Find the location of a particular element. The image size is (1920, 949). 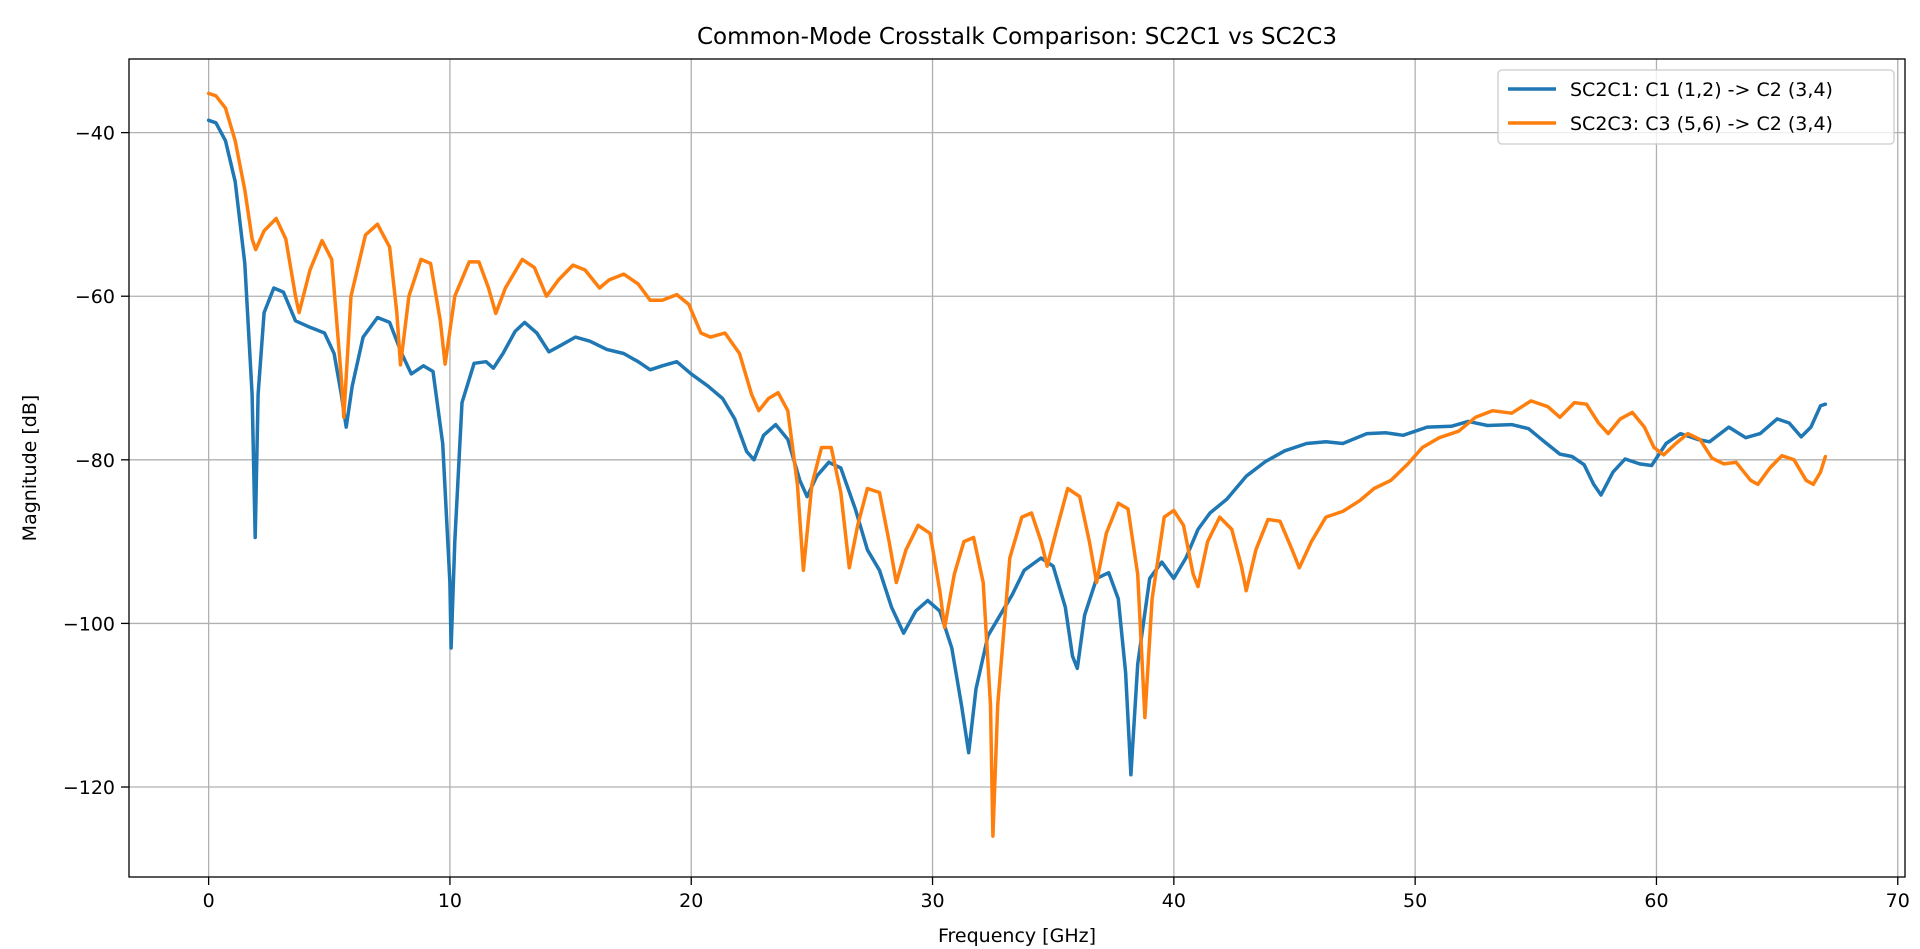

x-tick-label-7: 70 is located at coordinates (1898, 901).